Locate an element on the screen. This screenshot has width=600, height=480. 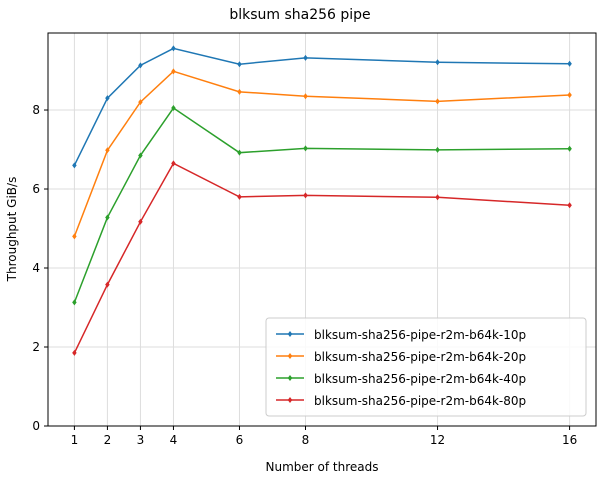
x-tick-label: 3 is located at coordinates (141, 440).